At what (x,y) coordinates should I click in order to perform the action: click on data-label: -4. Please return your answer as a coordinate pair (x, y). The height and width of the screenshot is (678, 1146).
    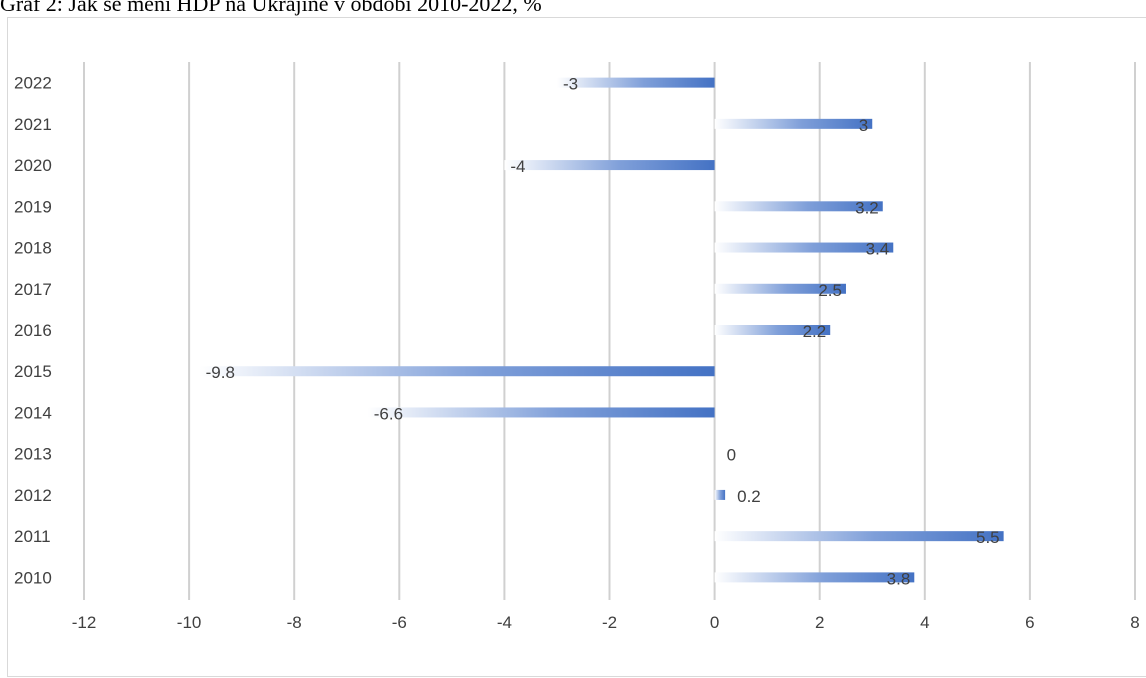
    Looking at the image, I should click on (517, 166).